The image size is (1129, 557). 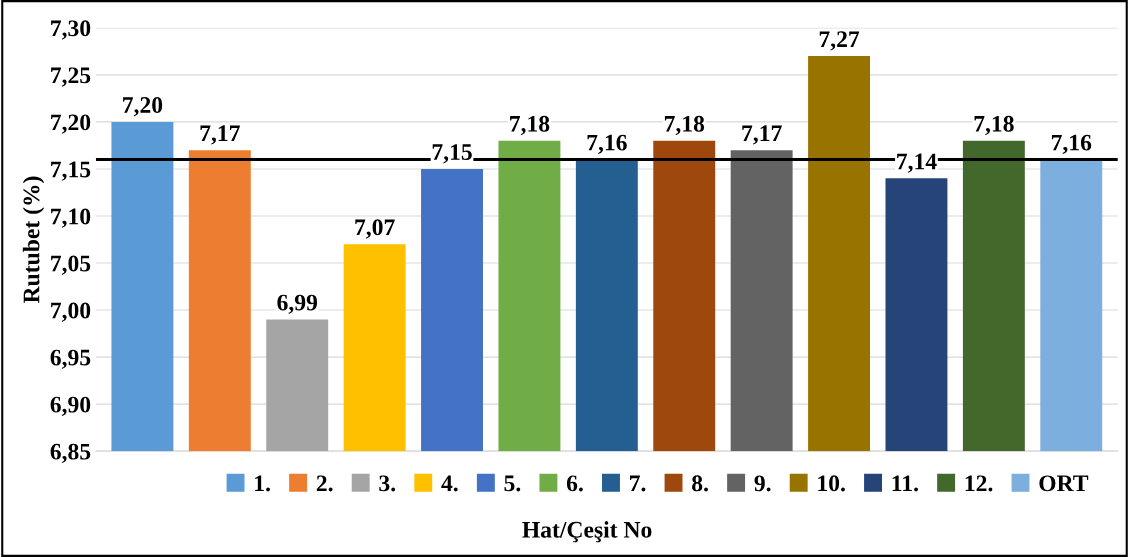 What do you see at coordinates (375, 229) in the screenshot?
I see `data-label: 7,07` at bounding box center [375, 229].